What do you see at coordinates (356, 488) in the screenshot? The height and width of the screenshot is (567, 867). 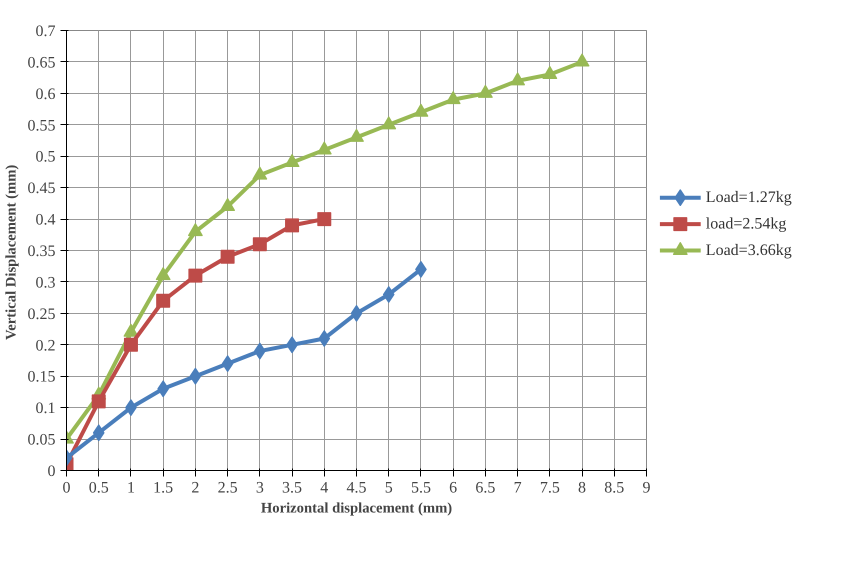 I see `x-tick-label: 4.5` at bounding box center [356, 488].